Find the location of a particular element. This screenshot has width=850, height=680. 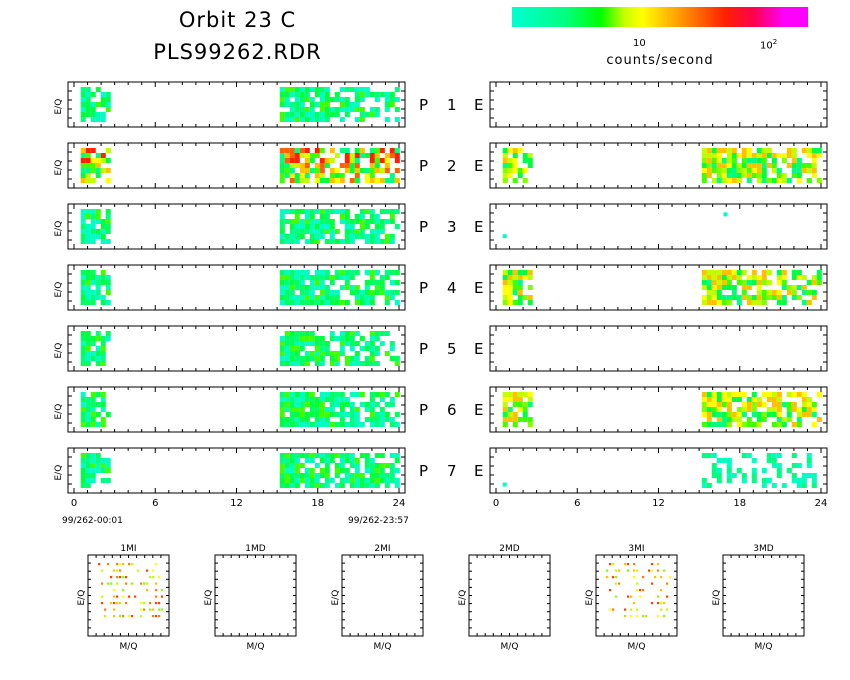

mass-panel-1mi-cell is located at coordinates (132, 564).